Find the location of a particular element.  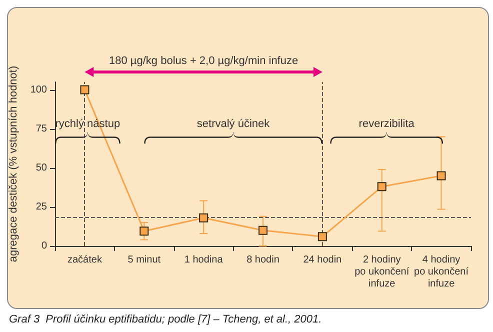

x-tick-label: 4 hodiny po ukončení infuze is located at coordinates (441, 272).